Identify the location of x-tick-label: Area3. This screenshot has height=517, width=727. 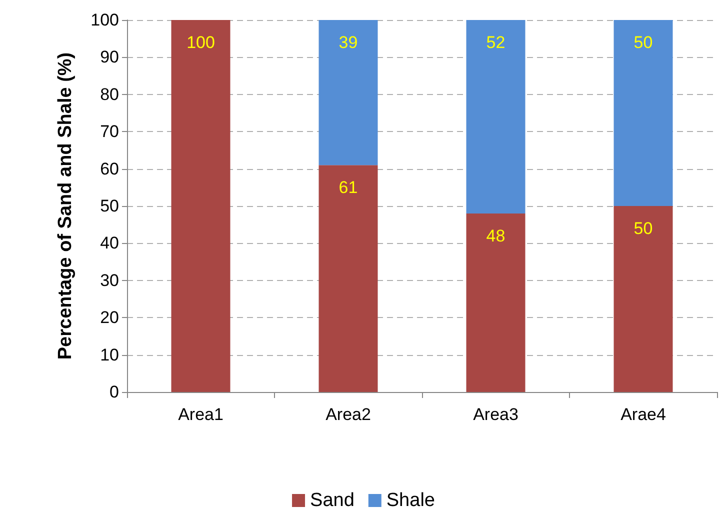
(495, 414).